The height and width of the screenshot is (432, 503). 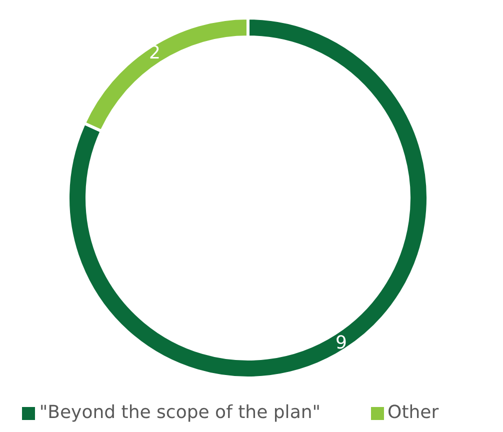 What do you see at coordinates (341, 343) in the screenshot?
I see `data-label: 9` at bounding box center [341, 343].